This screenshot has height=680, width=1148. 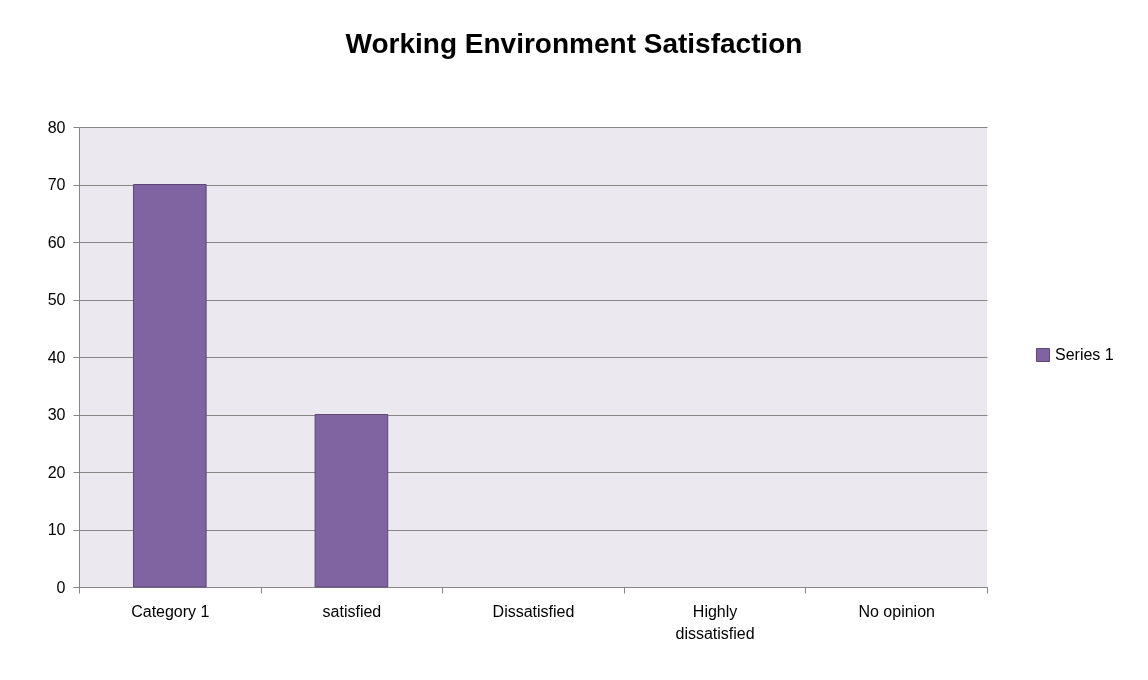 What do you see at coordinates (56, 127) in the screenshot?
I see `y-tick-label: 80` at bounding box center [56, 127].